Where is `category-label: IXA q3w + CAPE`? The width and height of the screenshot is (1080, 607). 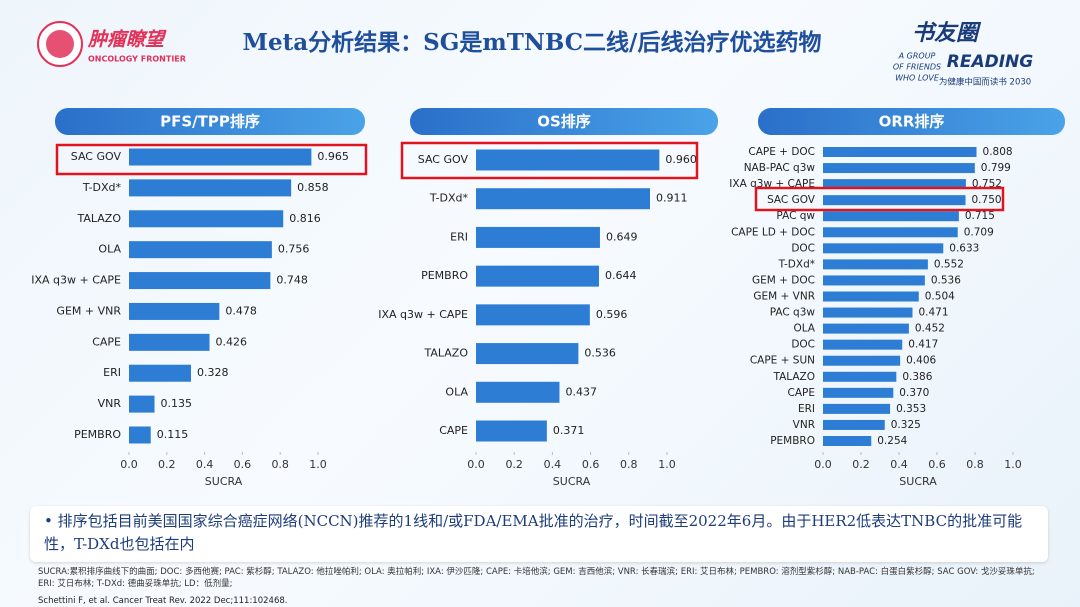
category-label: IXA q3w + CAPE is located at coordinates (76, 280).